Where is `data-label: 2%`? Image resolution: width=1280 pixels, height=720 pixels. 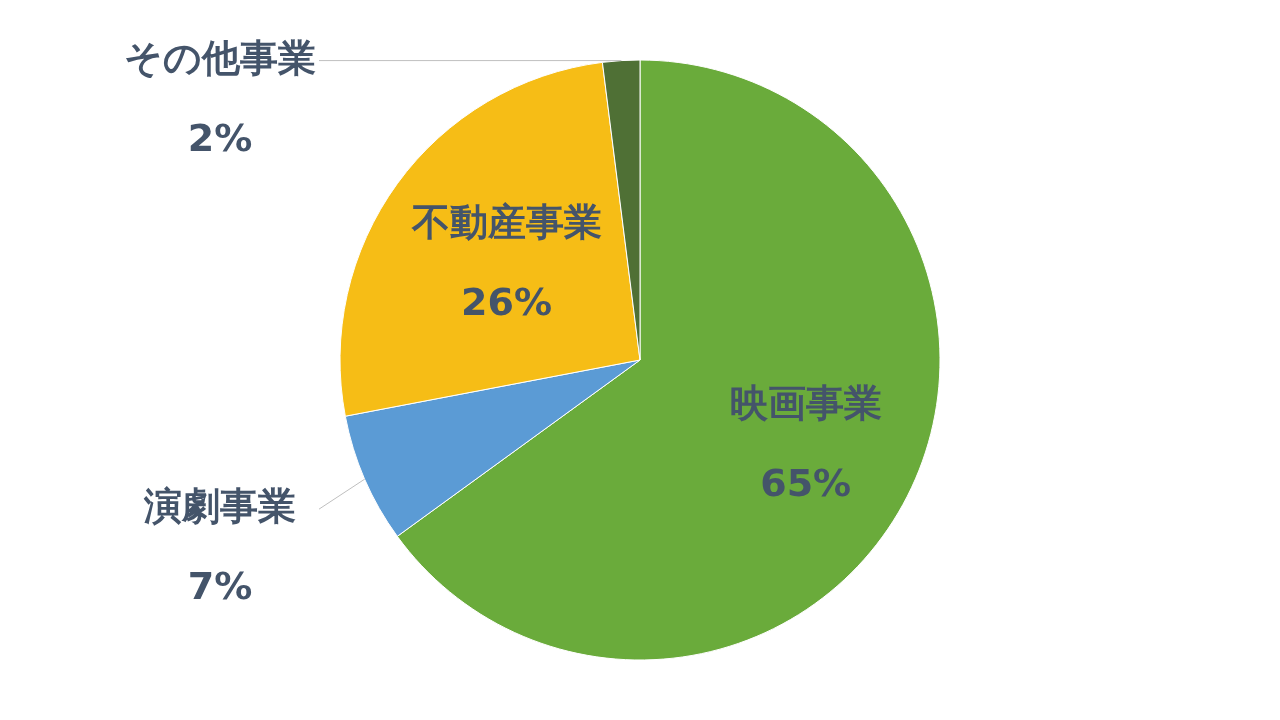
data-label: 2% is located at coordinates (220, 137).